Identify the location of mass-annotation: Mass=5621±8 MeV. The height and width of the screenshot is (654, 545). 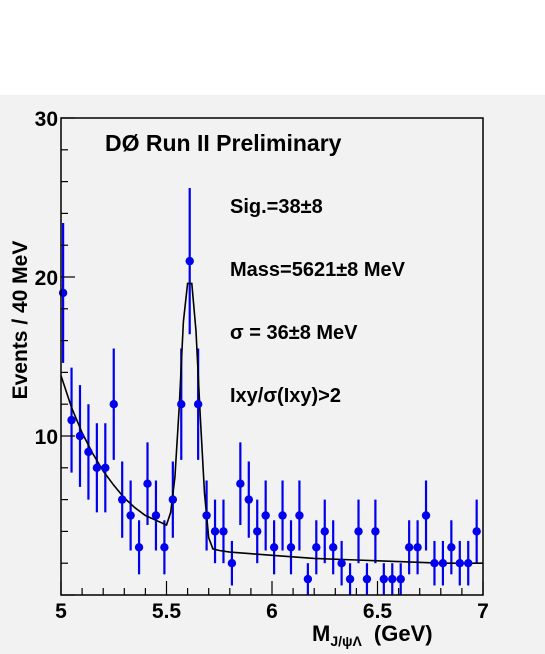
(318, 270).